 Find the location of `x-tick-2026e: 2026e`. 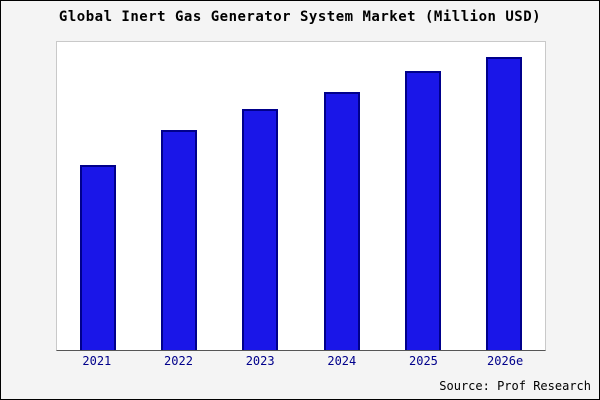

x-tick-2026e: 2026e is located at coordinates (505, 361).